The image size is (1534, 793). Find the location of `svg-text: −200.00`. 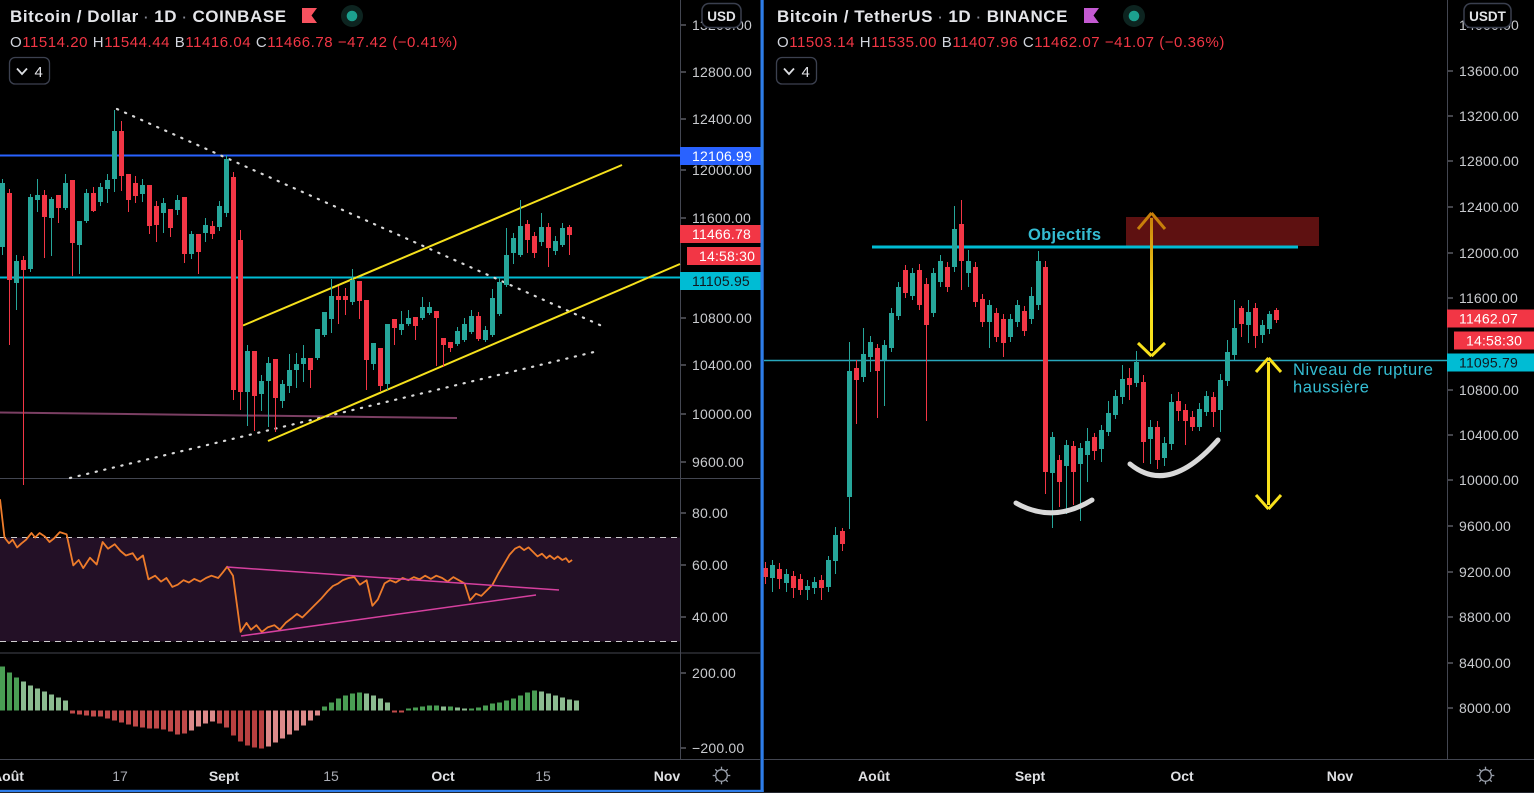

svg-text: −200.00 is located at coordinates (718, 748).